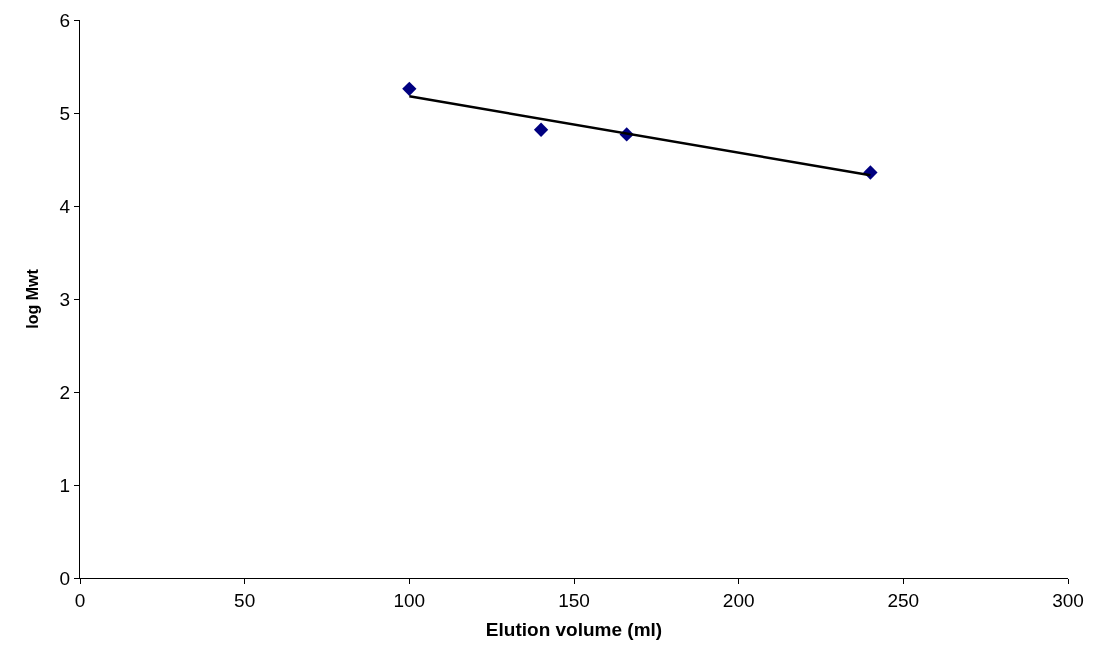 This screenshot has height=663, width=1093. What do you see at coordinates (738, 600) in the screenshot?
I see `x-tick-label: 200` at bounding box center [738, 600].